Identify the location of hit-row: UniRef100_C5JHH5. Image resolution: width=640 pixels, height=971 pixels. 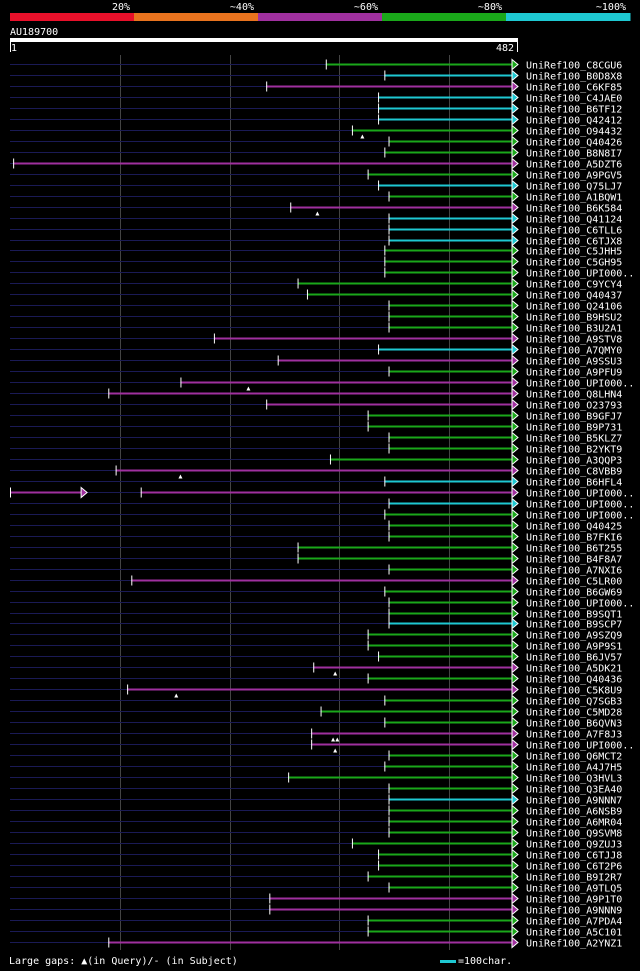
(316, 251).